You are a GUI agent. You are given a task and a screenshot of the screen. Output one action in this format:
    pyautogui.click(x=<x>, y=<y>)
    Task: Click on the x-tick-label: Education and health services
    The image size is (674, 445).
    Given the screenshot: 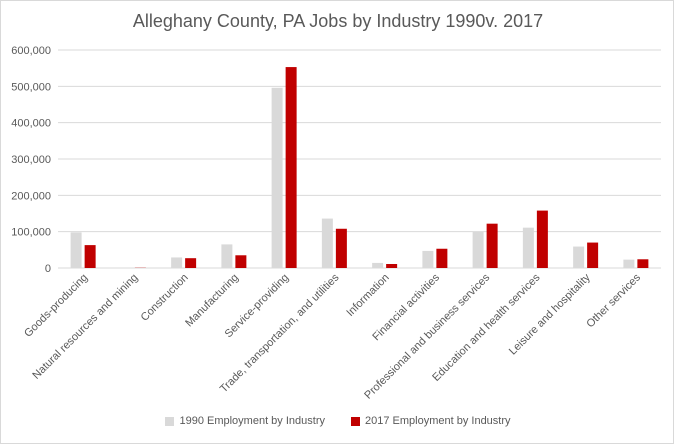 What is the action you would take?
    pyautogui.click(x=486, y=327)
    